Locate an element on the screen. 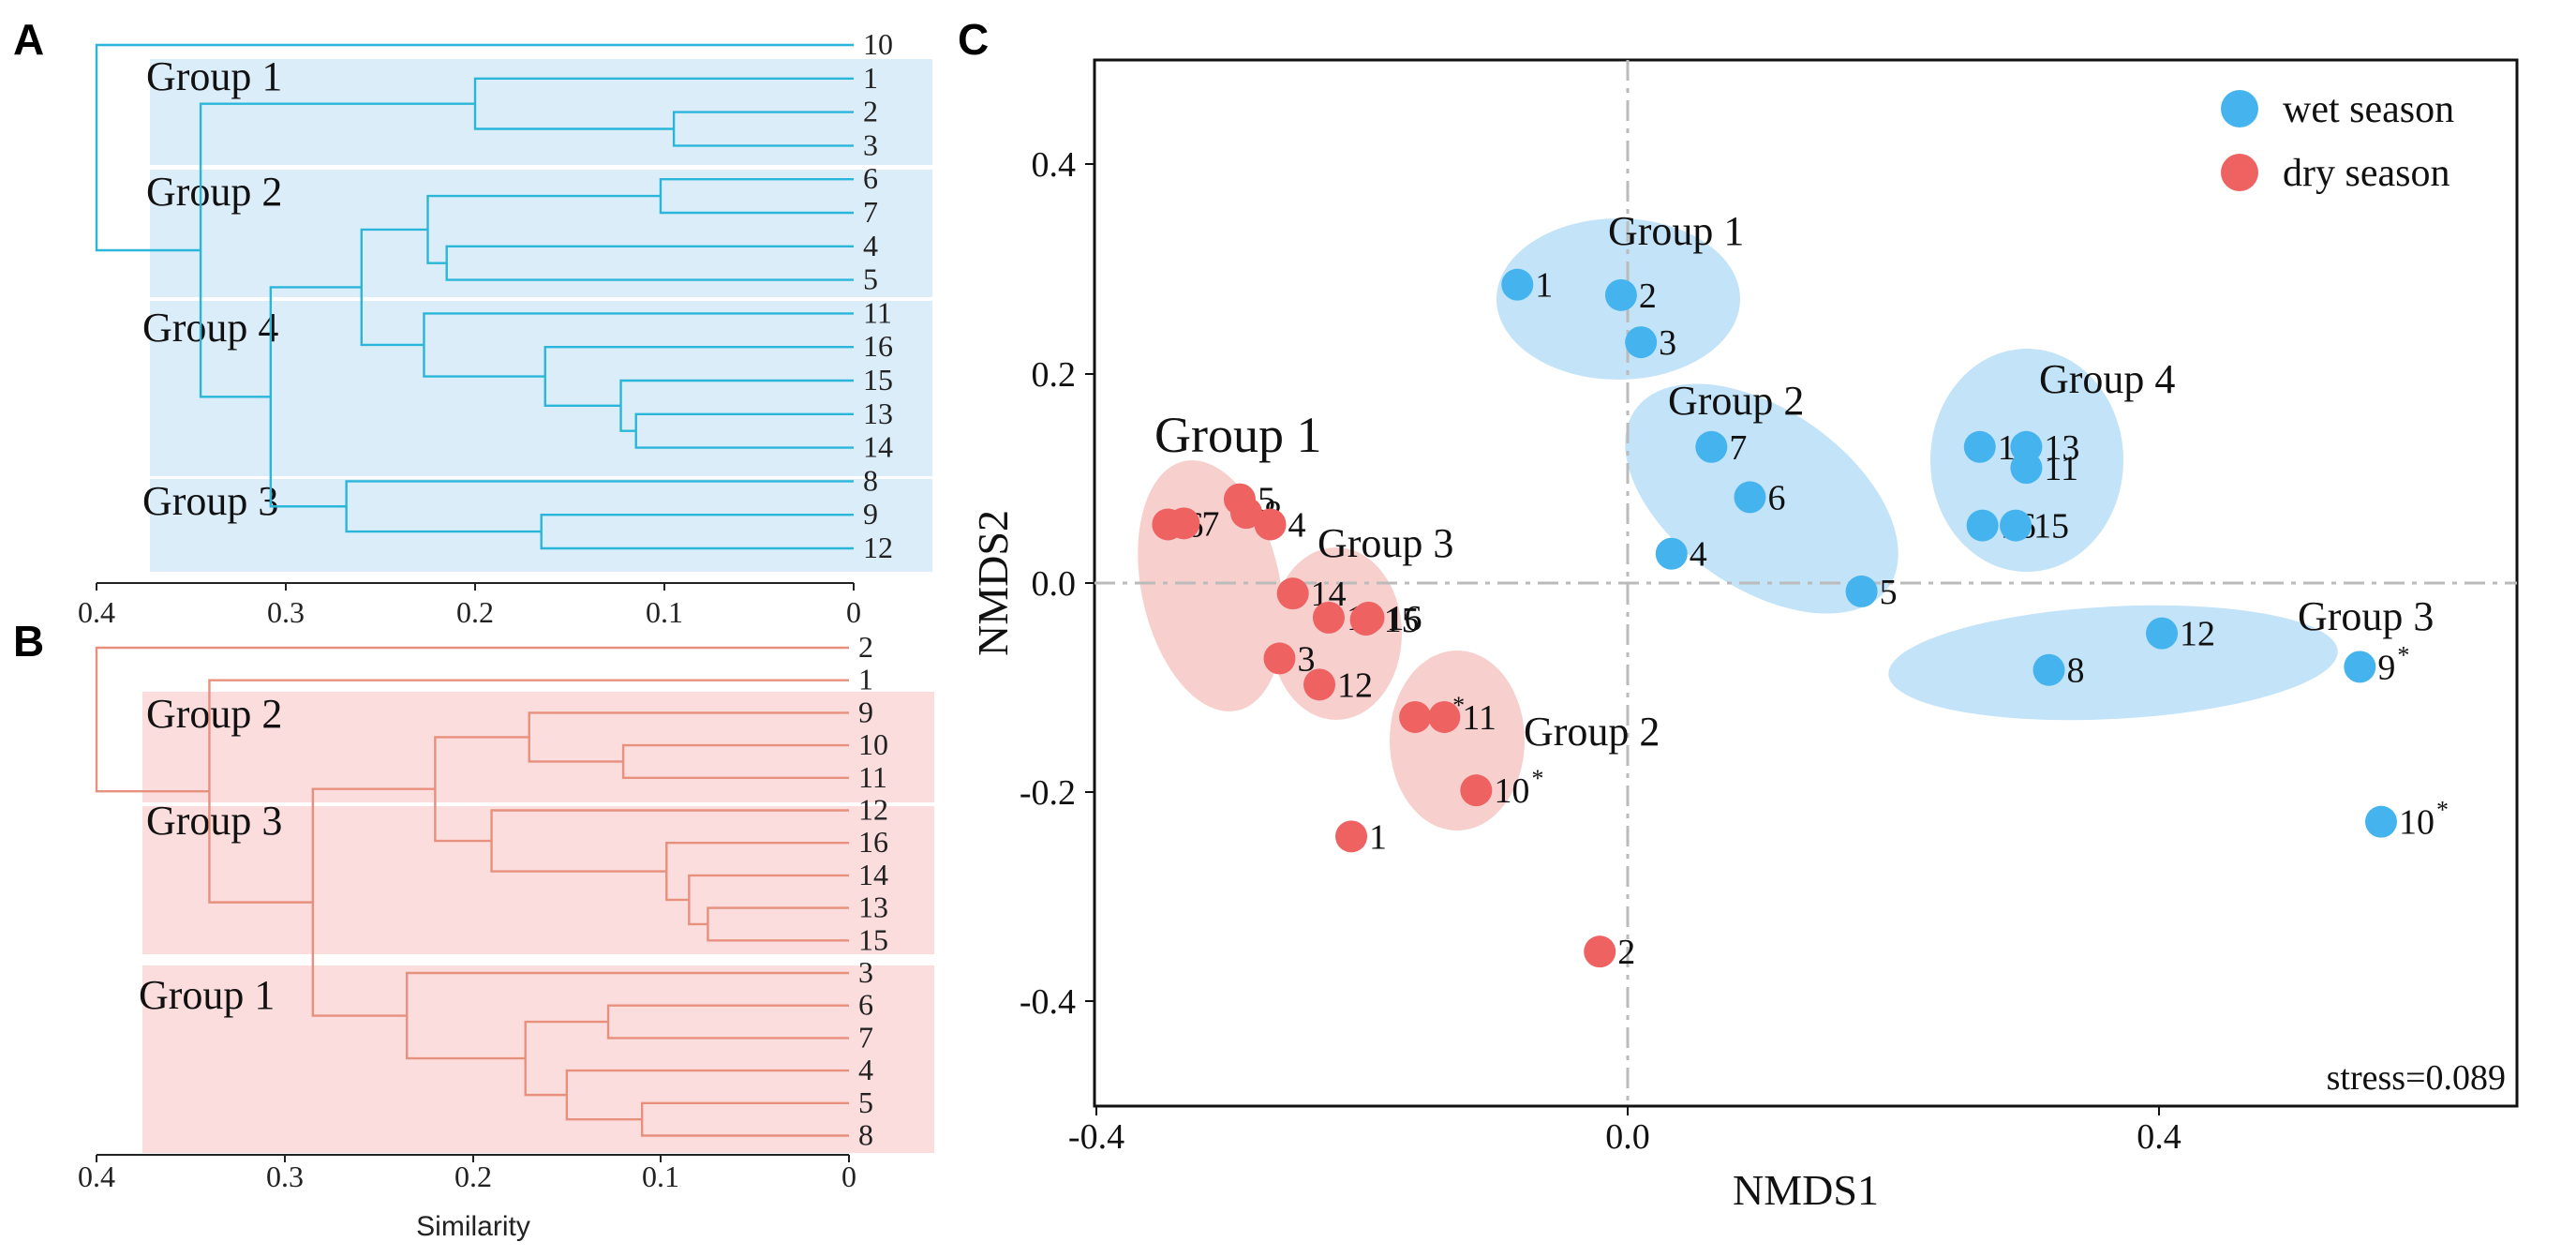  point-label: 16 is located at coordinates (1404, 619).